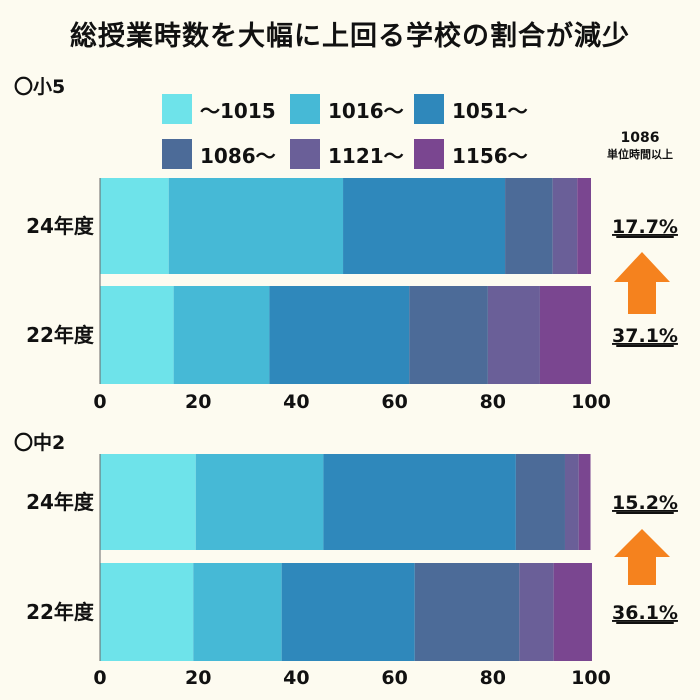 The height and width of the screenshot is (700, 700). I want to click on share-label: 17.7%, so click(645, 227).